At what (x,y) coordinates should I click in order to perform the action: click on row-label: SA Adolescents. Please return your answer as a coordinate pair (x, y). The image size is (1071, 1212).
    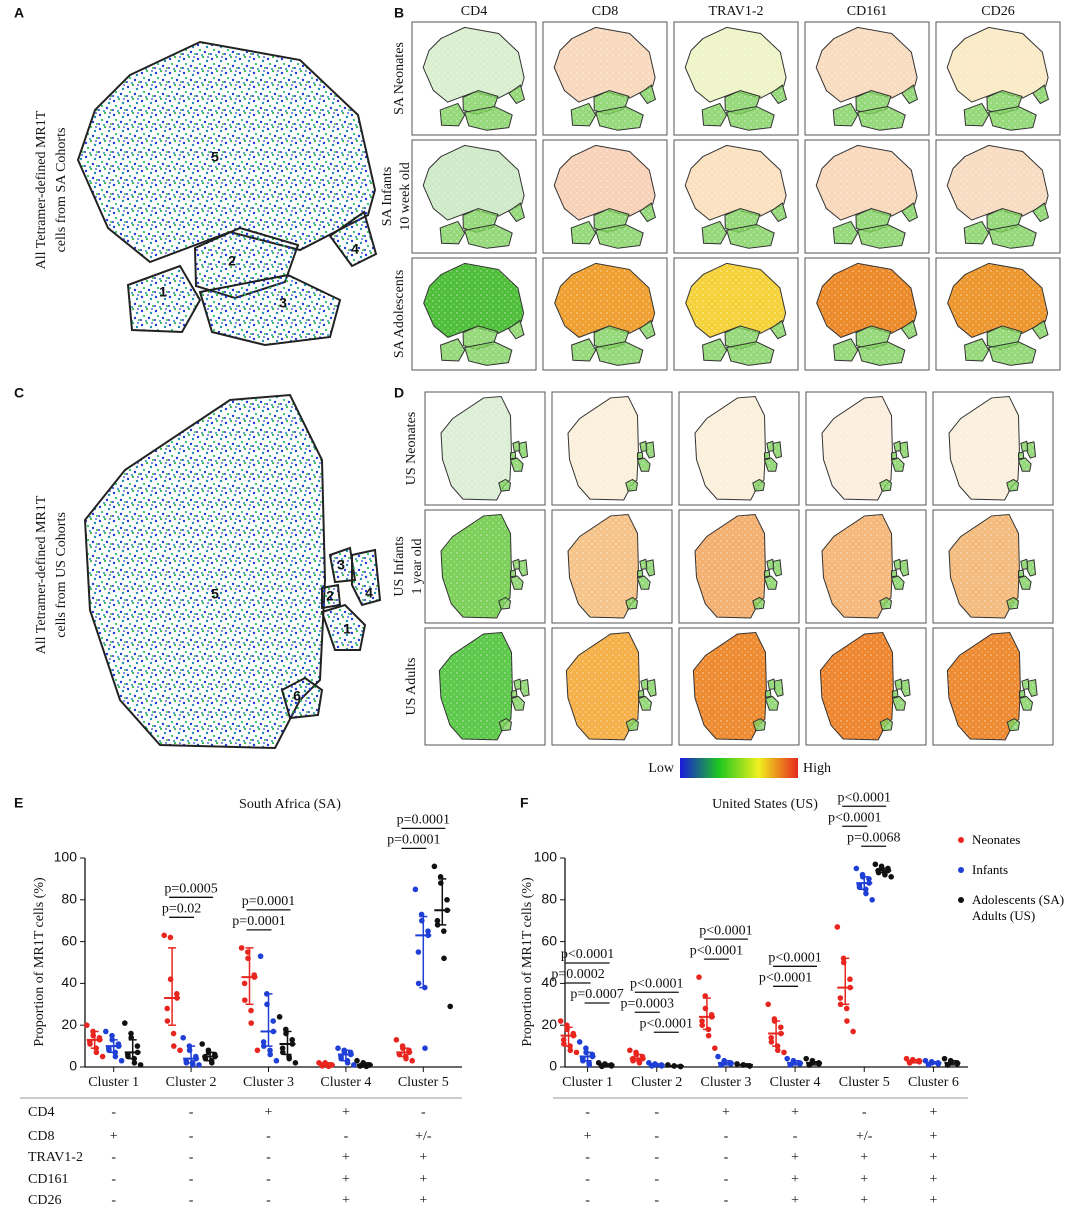
    Looking at the image, I should click on (399, 314).